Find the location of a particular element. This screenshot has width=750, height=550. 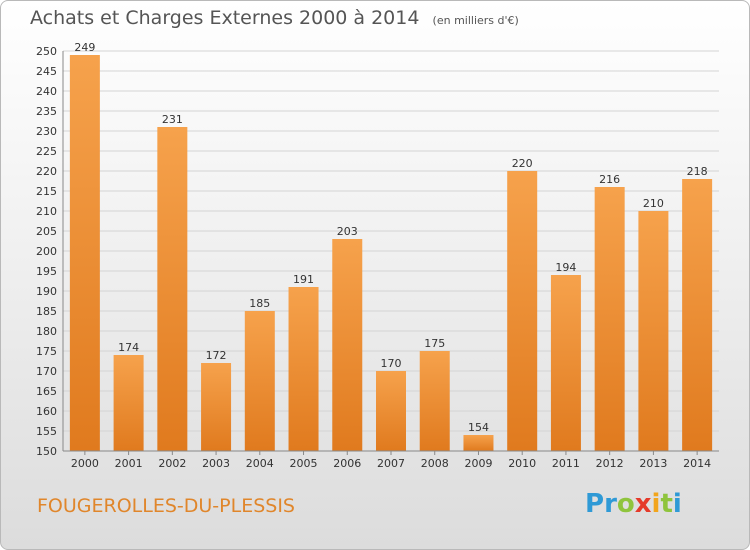

y-tick-label: 245 is located at coordinates (46, 71).